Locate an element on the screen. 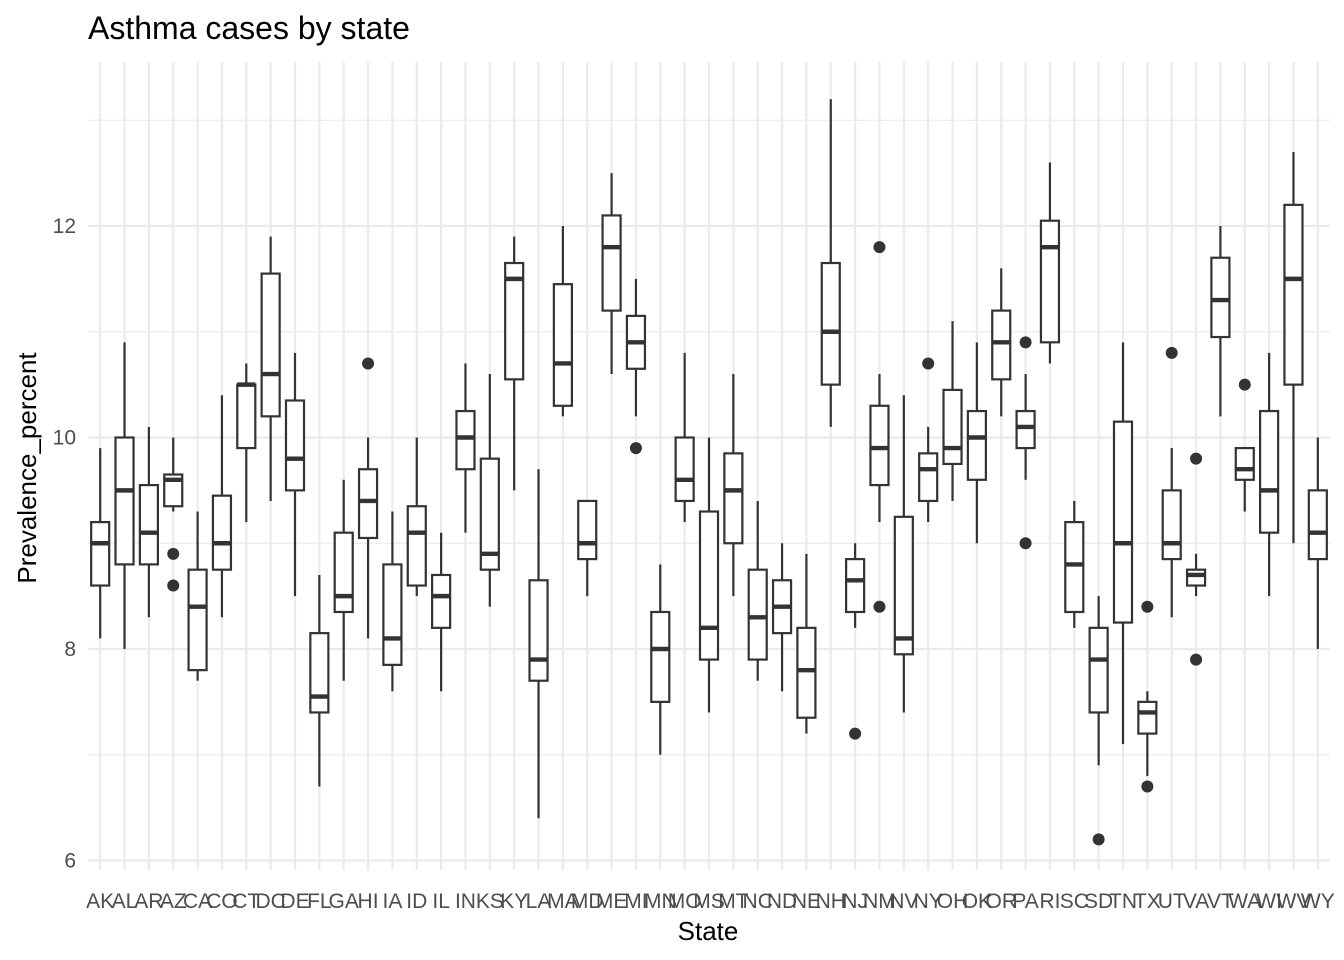 The width and height of the screenshot is (1344, 960). box-nd is located at coordinates (782, 617).